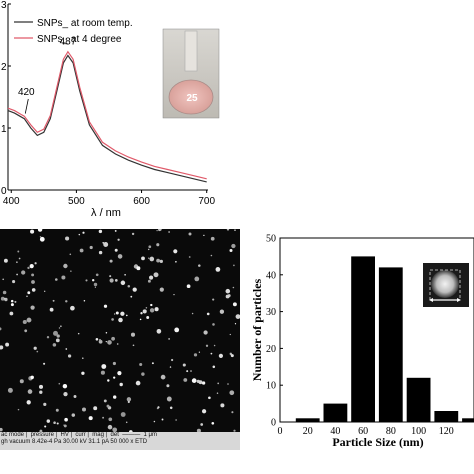 The width and height of the screenshot is (474, 474). Describe the element at coordinates (271, 349) in the screenshot. I see `hist-y-tick-label: 20` at that location.